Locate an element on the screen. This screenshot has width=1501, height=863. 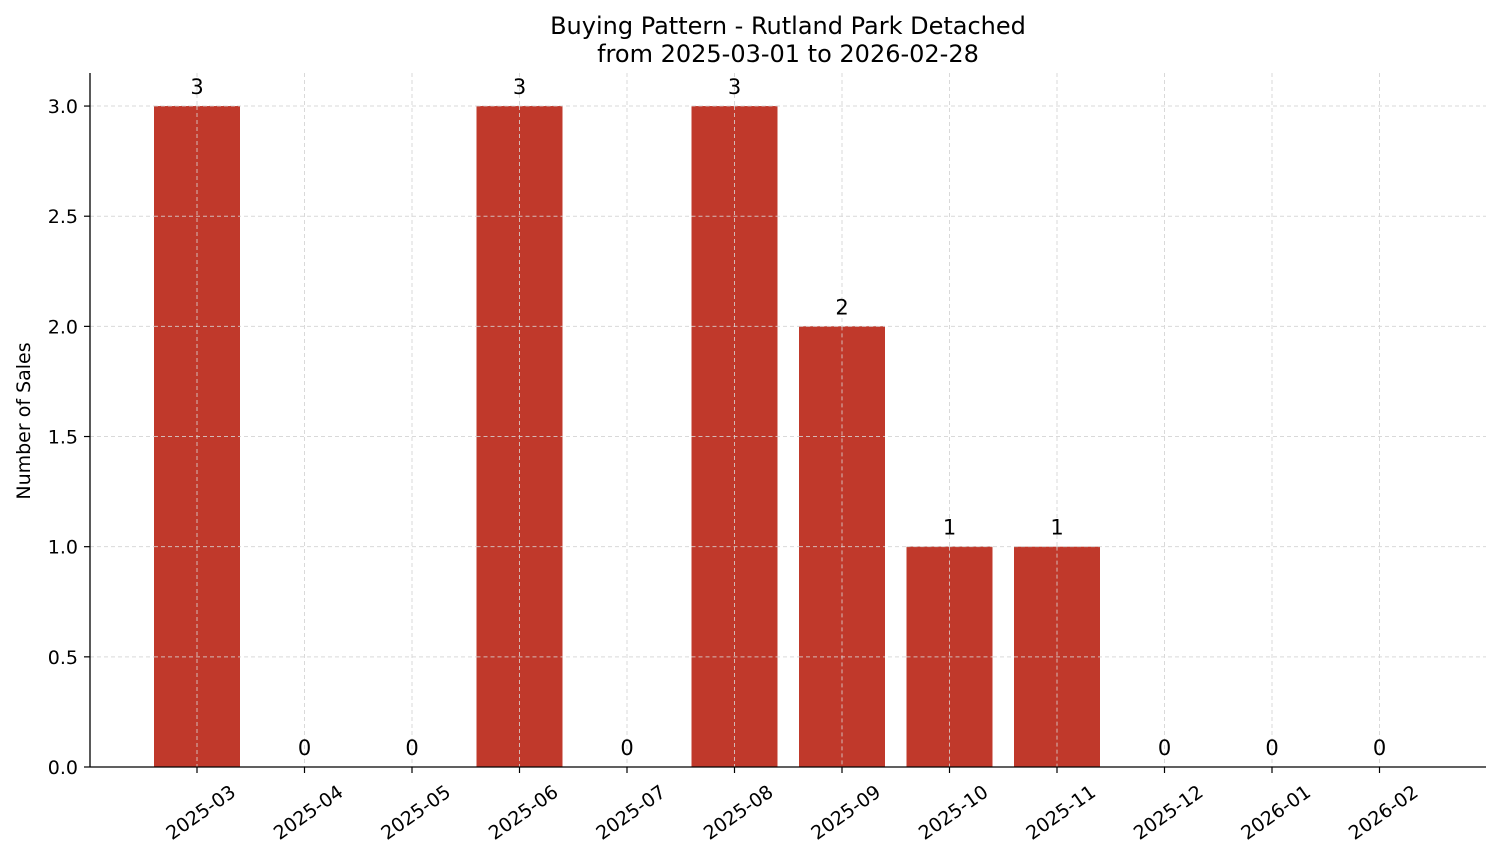
y-tick-label: 2.5 is located at coordinates (63, 217).